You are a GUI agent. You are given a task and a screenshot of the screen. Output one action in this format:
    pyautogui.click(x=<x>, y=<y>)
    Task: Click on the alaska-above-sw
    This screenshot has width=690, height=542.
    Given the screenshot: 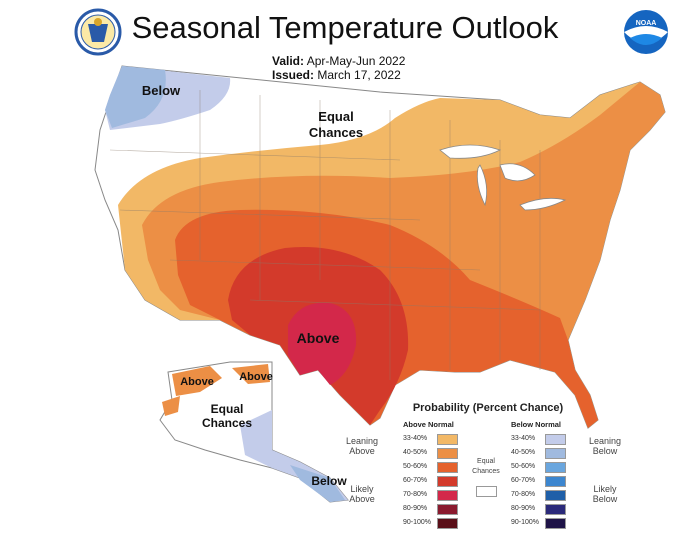 What is the action you would take?
    pyautogui.click(x=171, y=406)
    